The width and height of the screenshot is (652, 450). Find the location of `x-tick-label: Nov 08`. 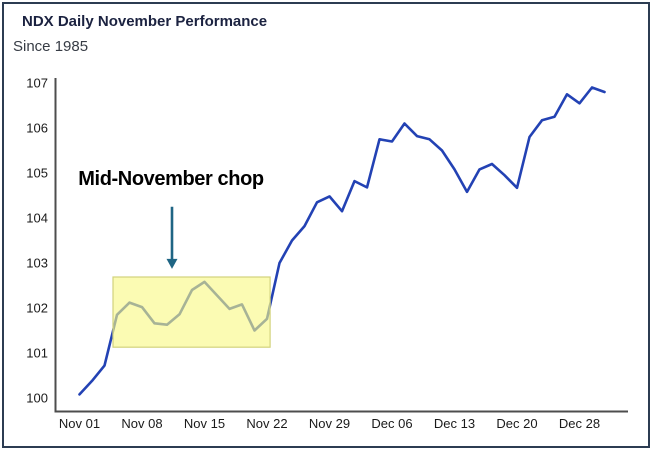

x-tick-label: Nov 08 is located at coordinates (141, 423).